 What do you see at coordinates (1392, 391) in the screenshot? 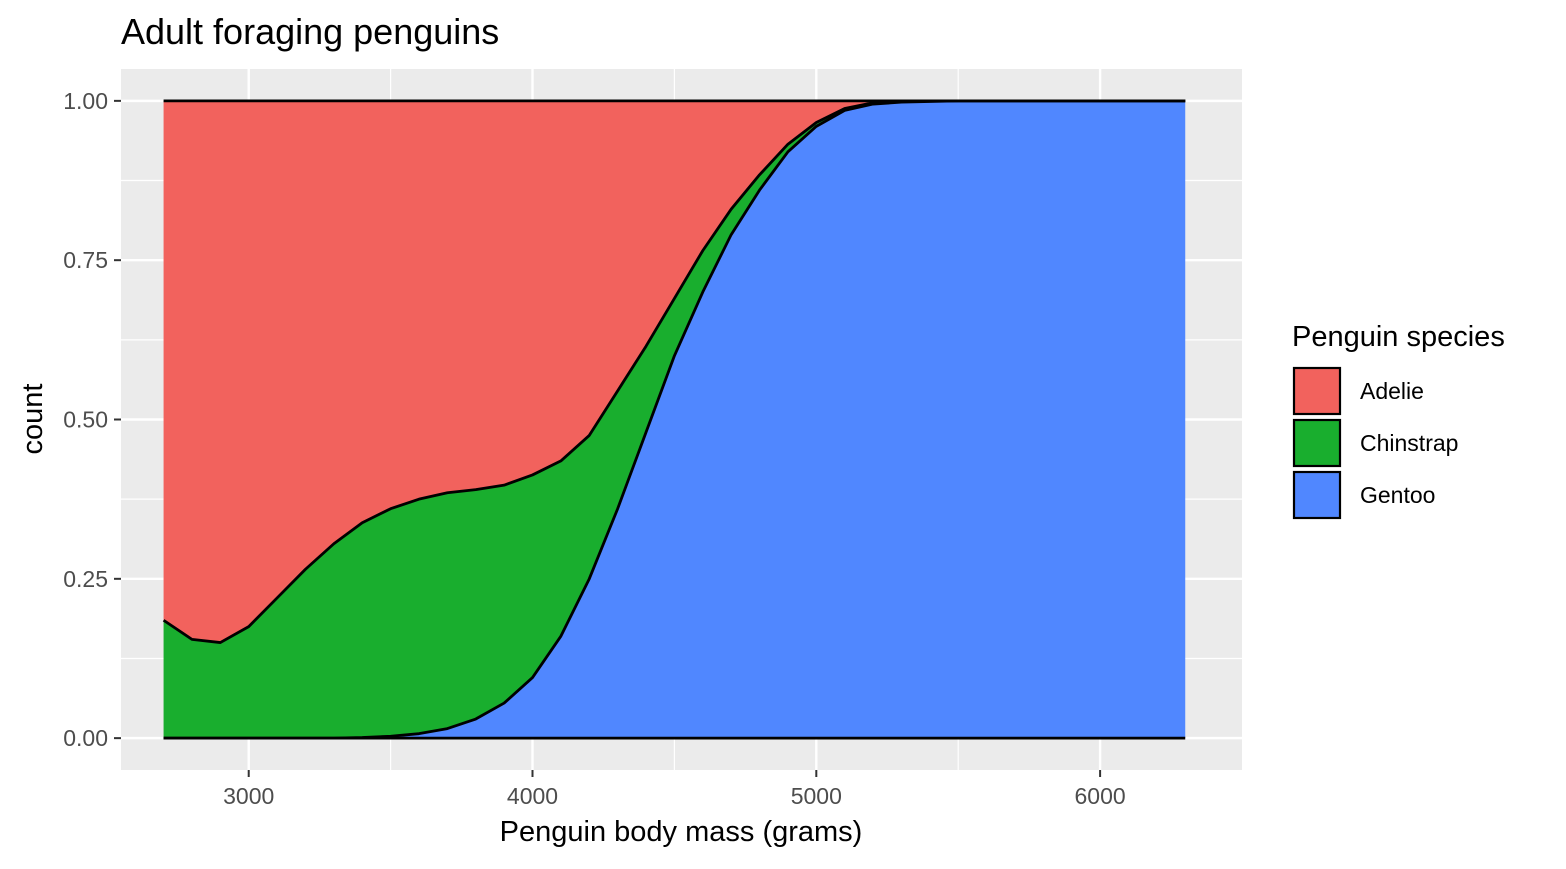
I see `legend-label-adelie: Adelie` at bounding box center [1392, 391].